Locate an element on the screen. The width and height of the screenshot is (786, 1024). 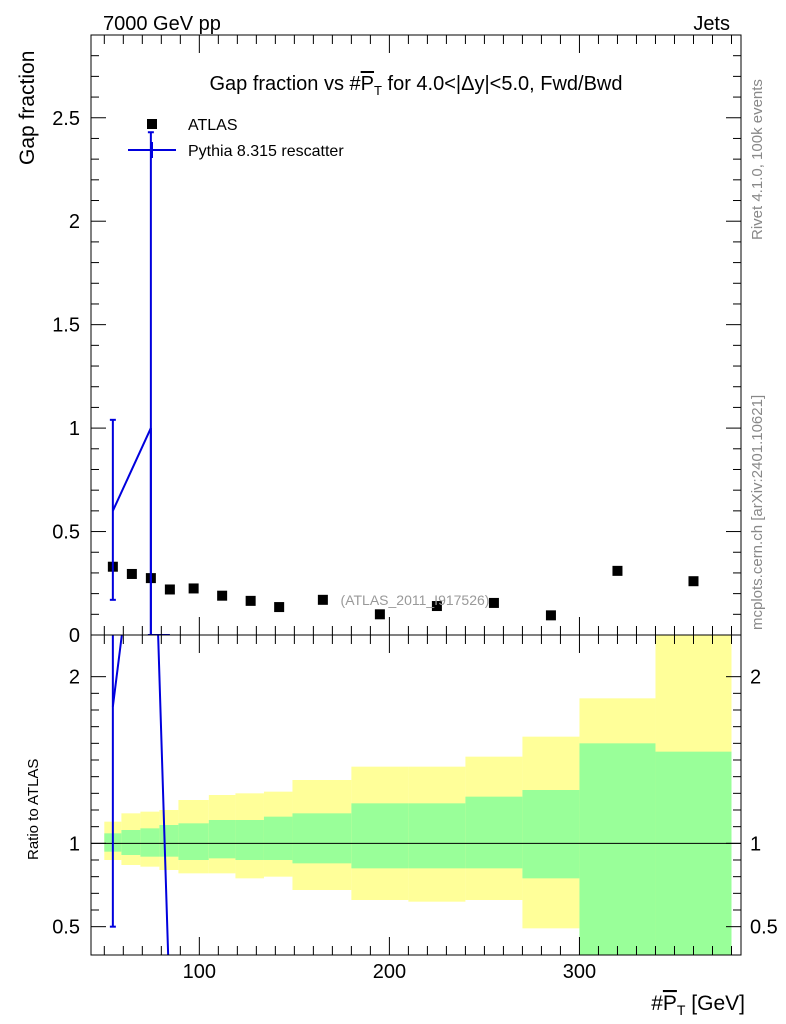
x-tick-label: 200 is located at coordinates (389, 972).